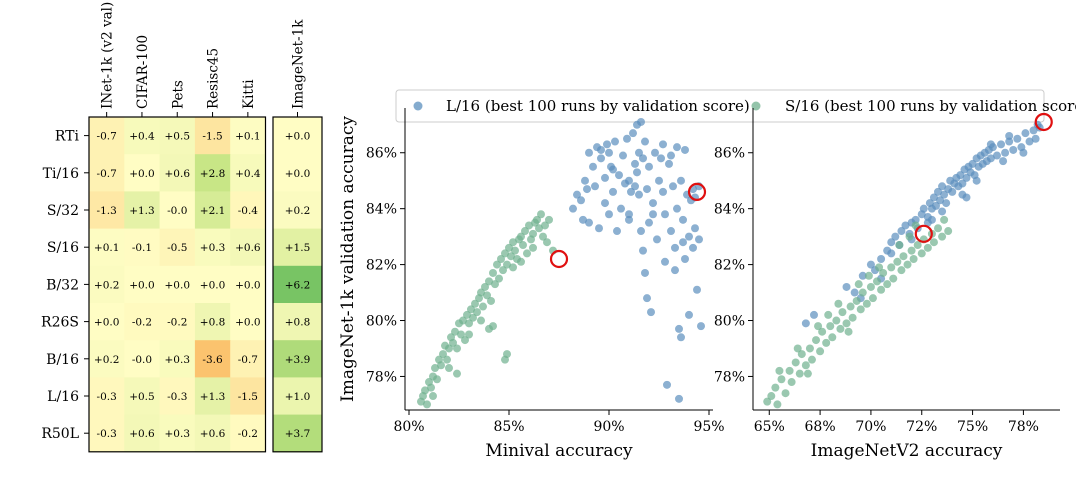  Describe the element at coordinates (381, 154) in the screenshot. I see `y-tick-label: 86%` at that location.